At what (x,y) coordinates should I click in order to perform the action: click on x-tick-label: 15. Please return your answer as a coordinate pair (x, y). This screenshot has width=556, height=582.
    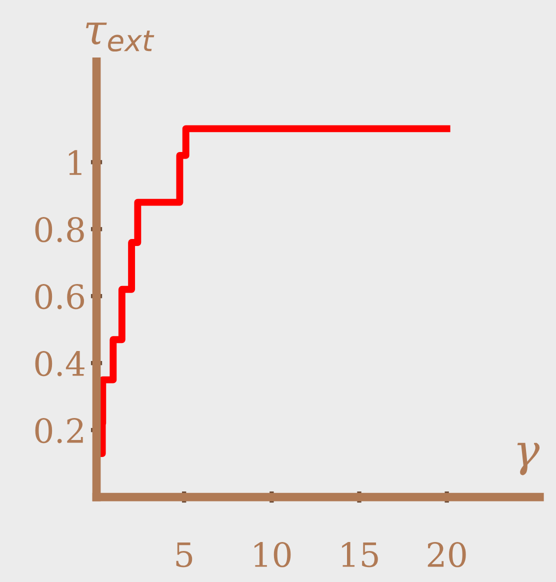
    Looking at the image, I should click on (360, 555).